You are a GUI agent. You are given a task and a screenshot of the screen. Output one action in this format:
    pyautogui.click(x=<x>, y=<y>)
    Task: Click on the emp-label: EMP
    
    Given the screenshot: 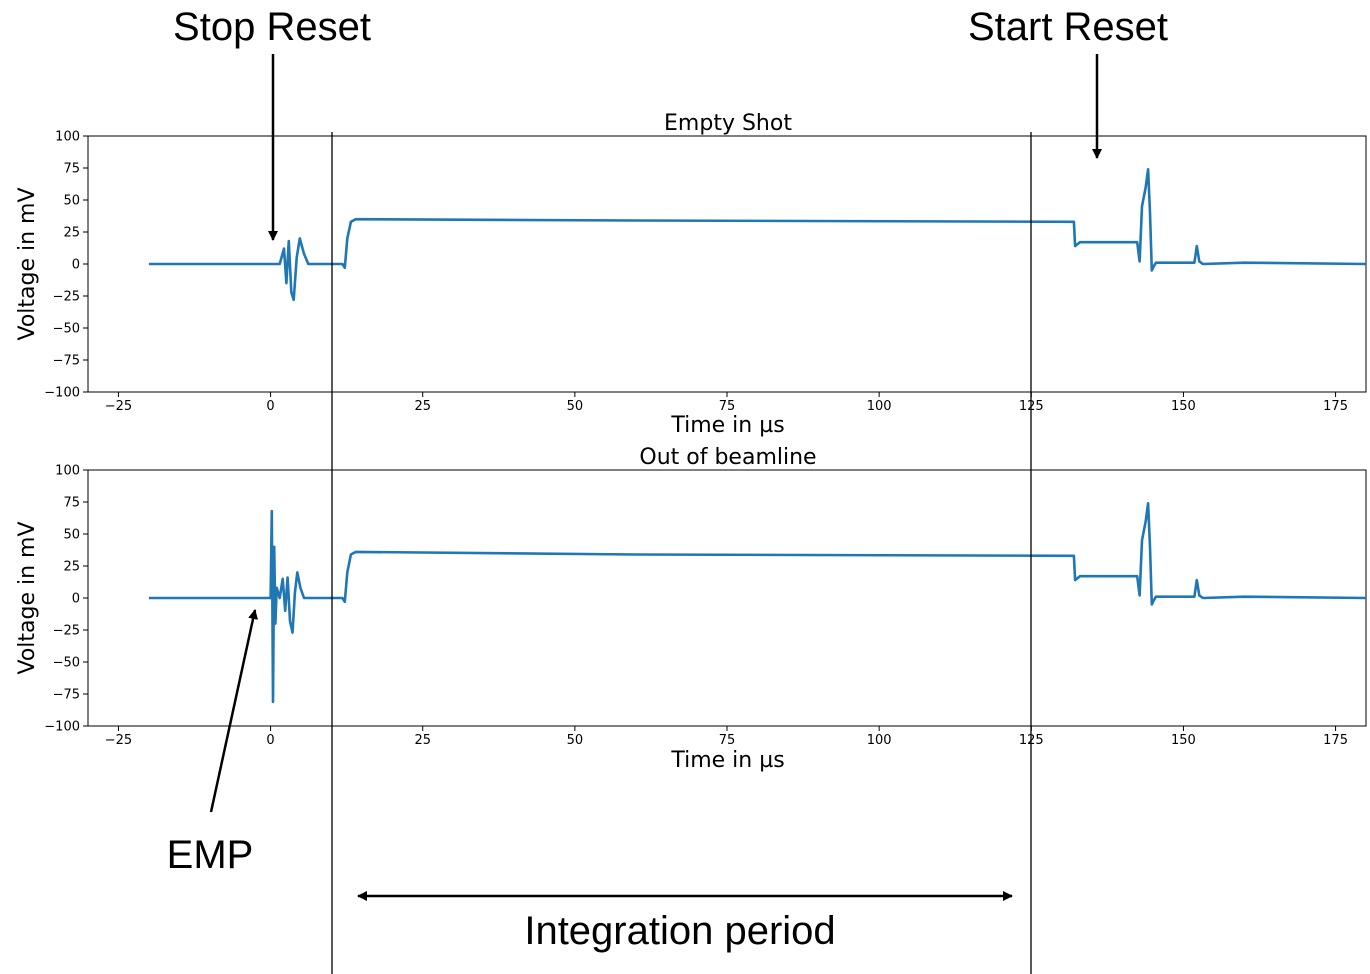 What is the action you would take?
    pyautogui.click(x=210, y=855)
    